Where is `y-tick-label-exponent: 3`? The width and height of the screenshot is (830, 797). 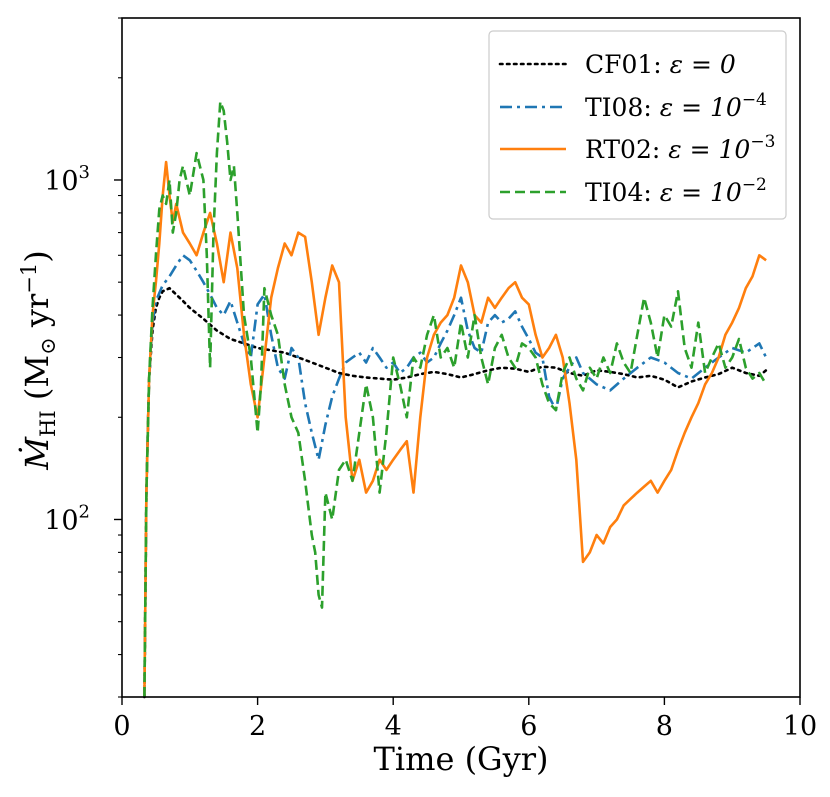 y-tick-label-exponent: 3 is located at coordinates (84, 172).